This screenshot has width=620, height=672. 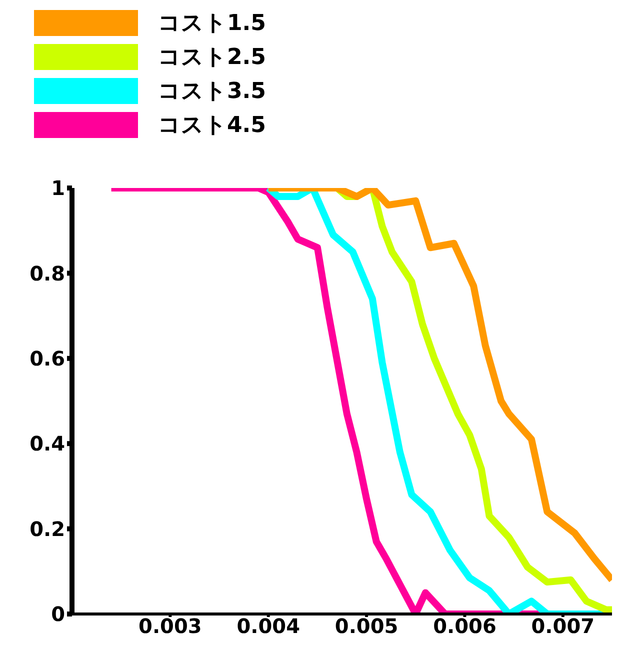 What do you see at coordinates (47, 444) in the screenshot?
I see `y-tick-label: 0.4` at bounding box center [47, 444].